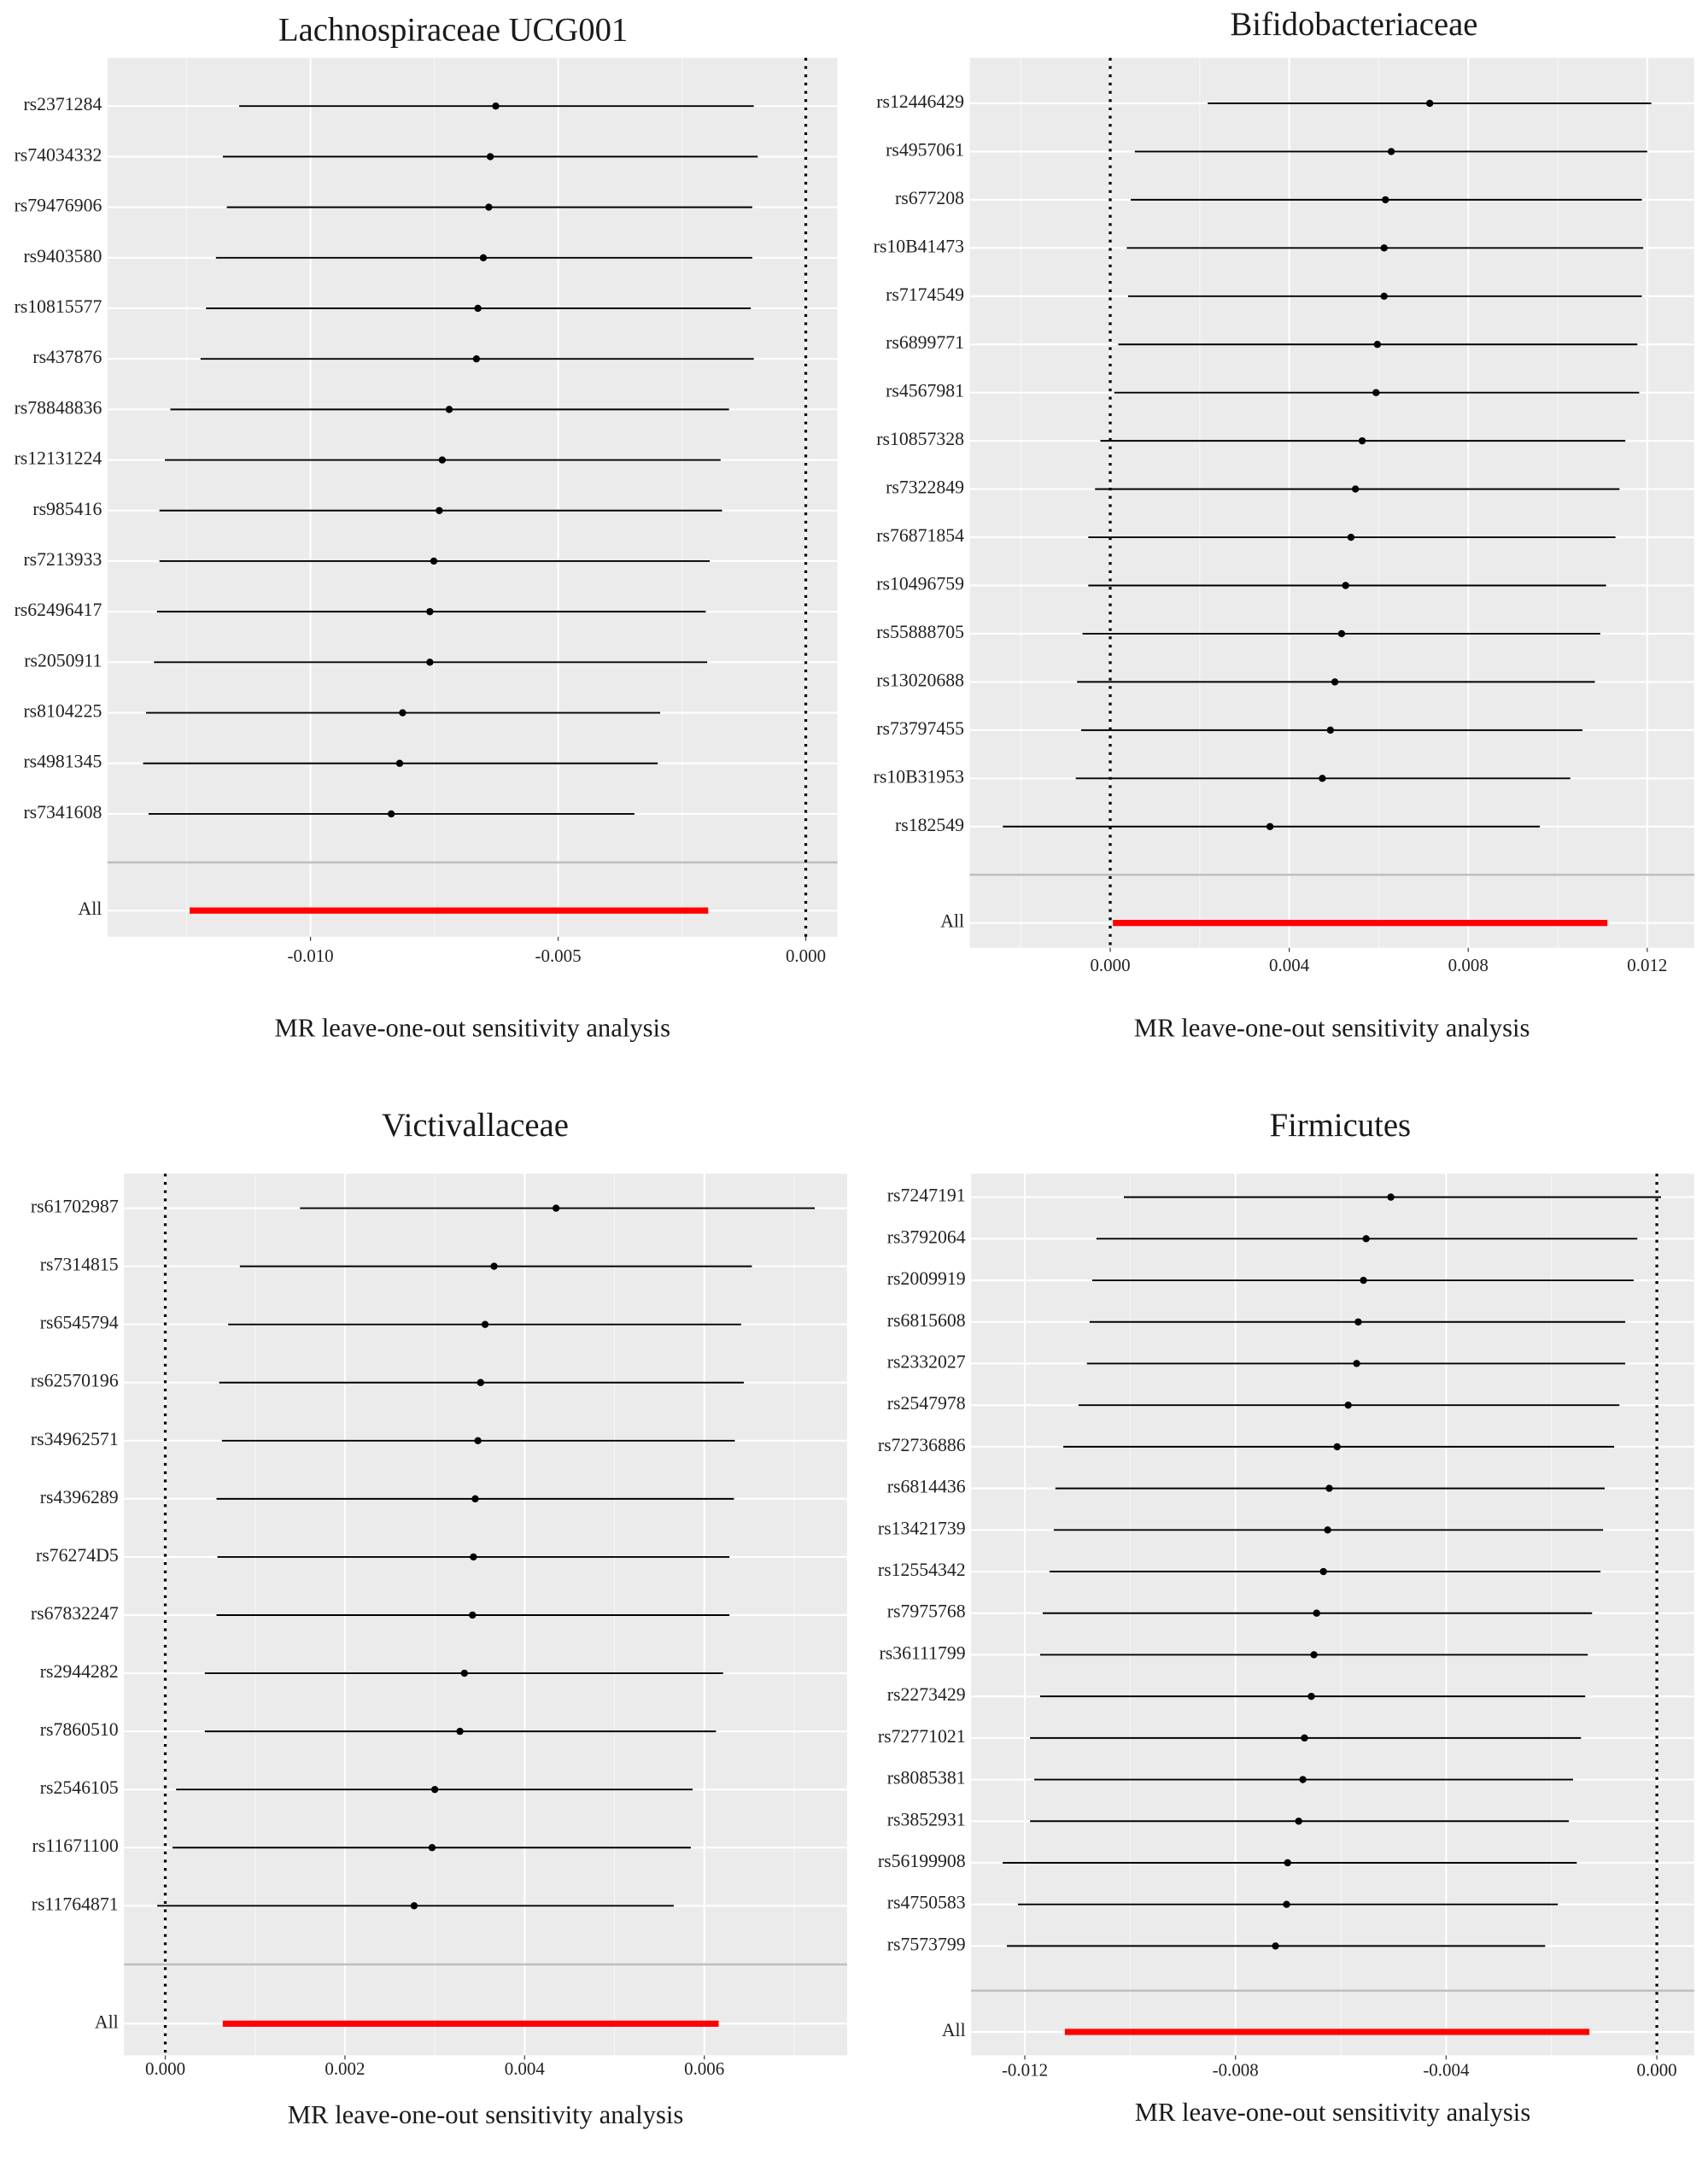 Image resolution: width=1708 pixels, height=2166 pixels. I want to click on x-tick-label: 0.006, so click(704, 2068).